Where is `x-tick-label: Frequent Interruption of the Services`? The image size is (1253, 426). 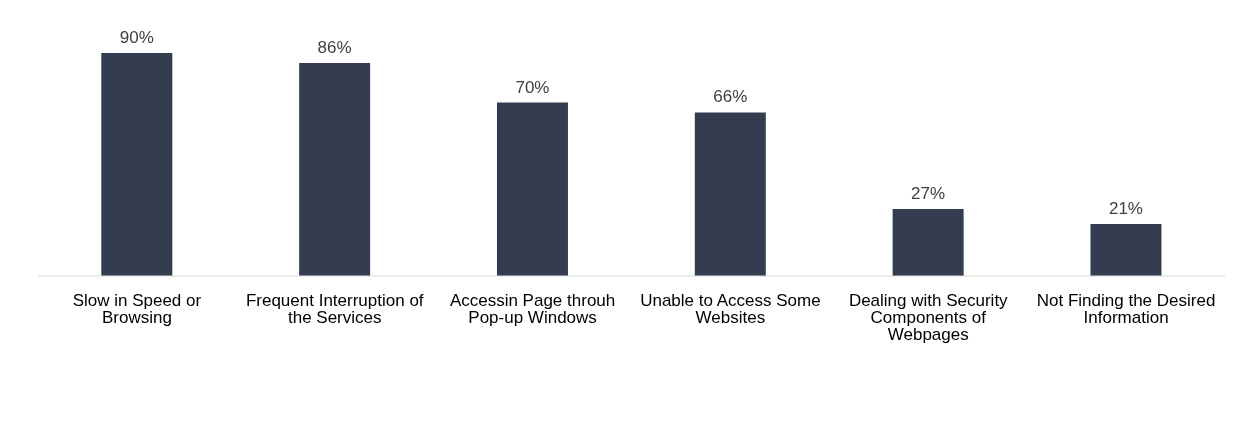 x-tick-label: Frequent Interruption of the Services is located at coordinates (334, 309).